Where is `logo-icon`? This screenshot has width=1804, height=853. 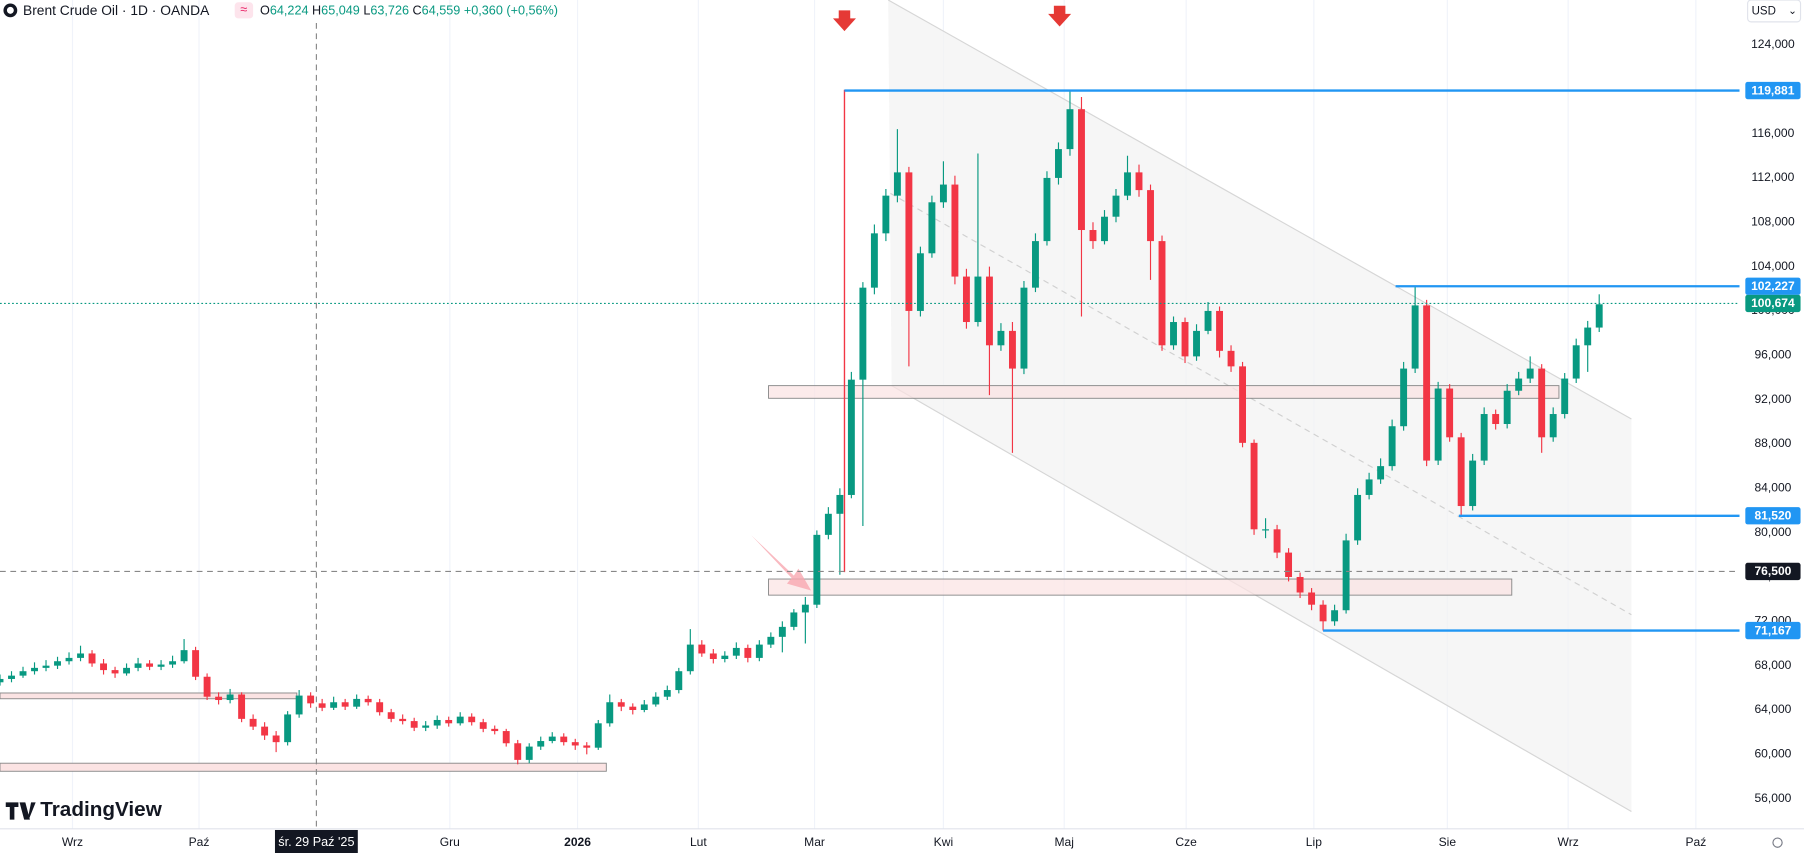
logo-icon is located at coordinates (20, 811).